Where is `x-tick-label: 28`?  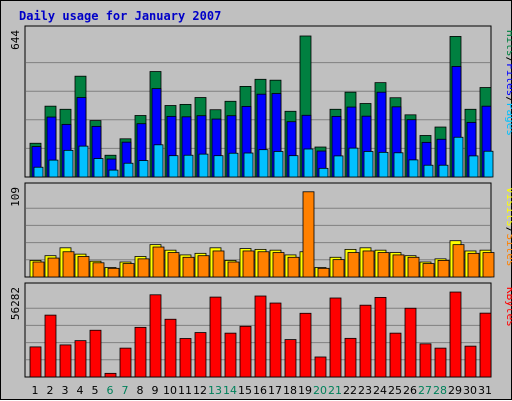 x-tick-label: 28 is located at coordinates (440, 390).